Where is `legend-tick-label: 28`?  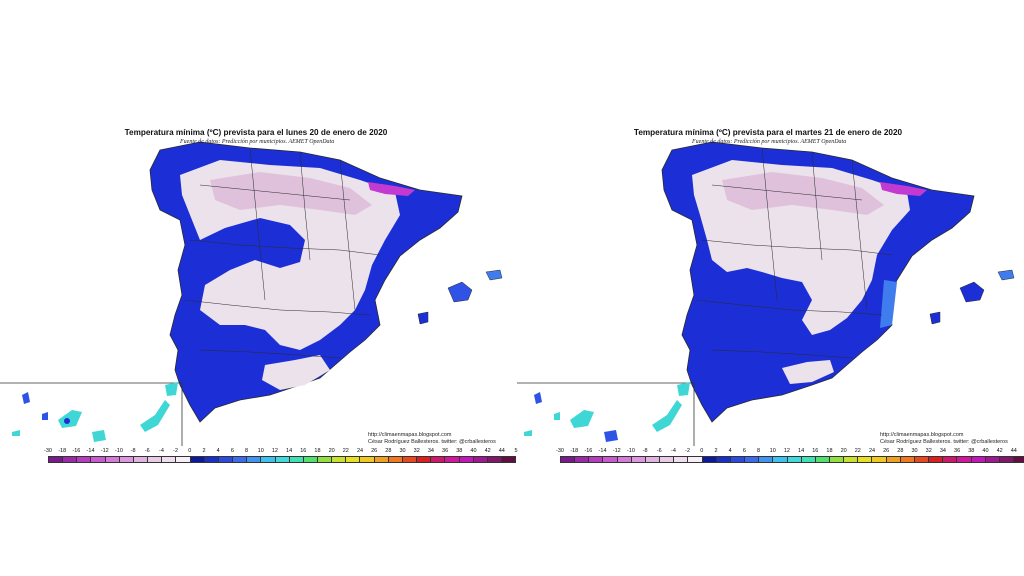
legend-tick-label: 28 is located at coordinates (900, 451).